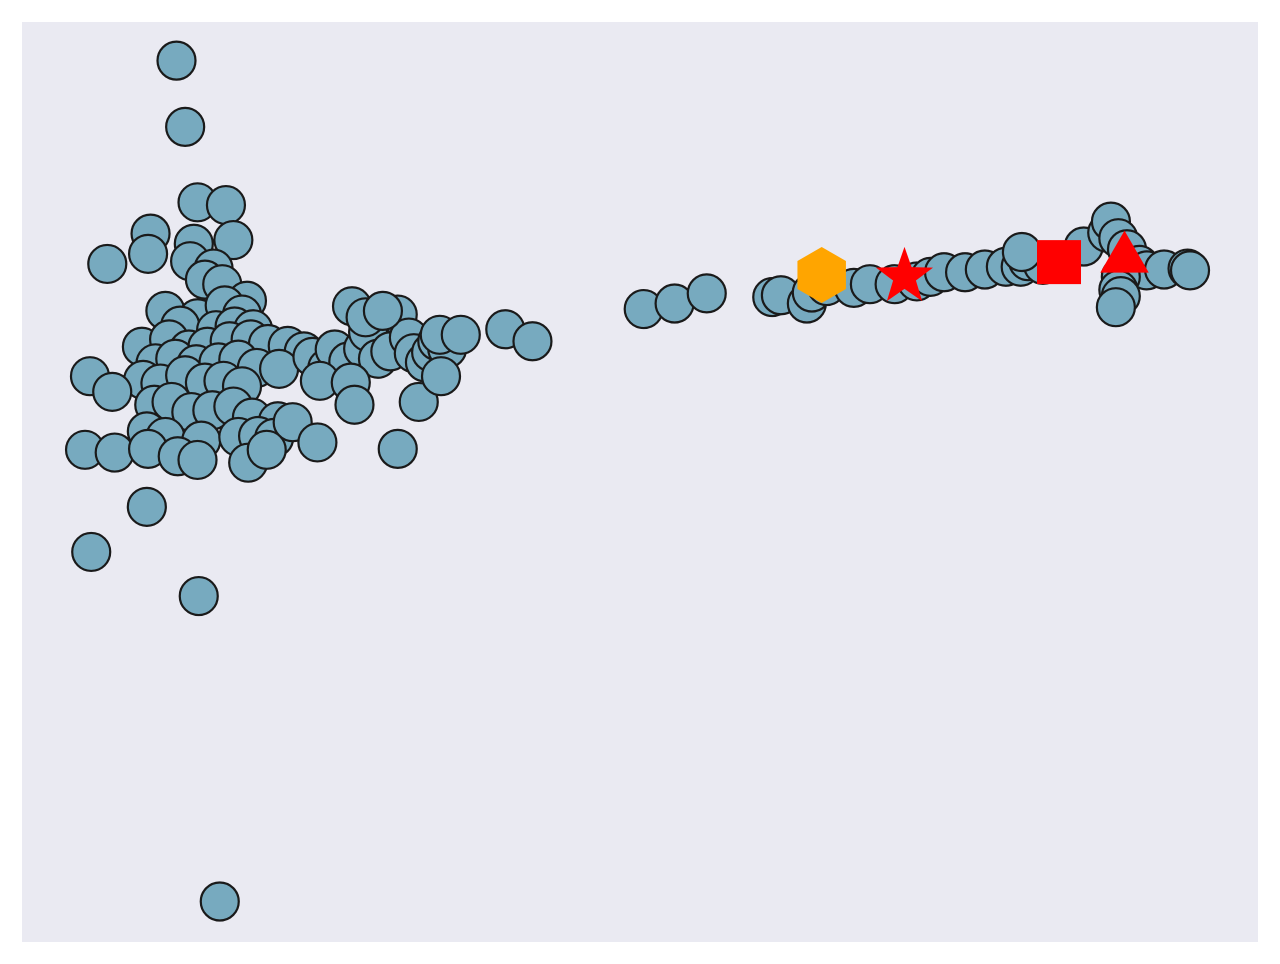 The width and height of the screenshot is (1280, 964). I want to click on triangle-marker, so click(1124, 251).